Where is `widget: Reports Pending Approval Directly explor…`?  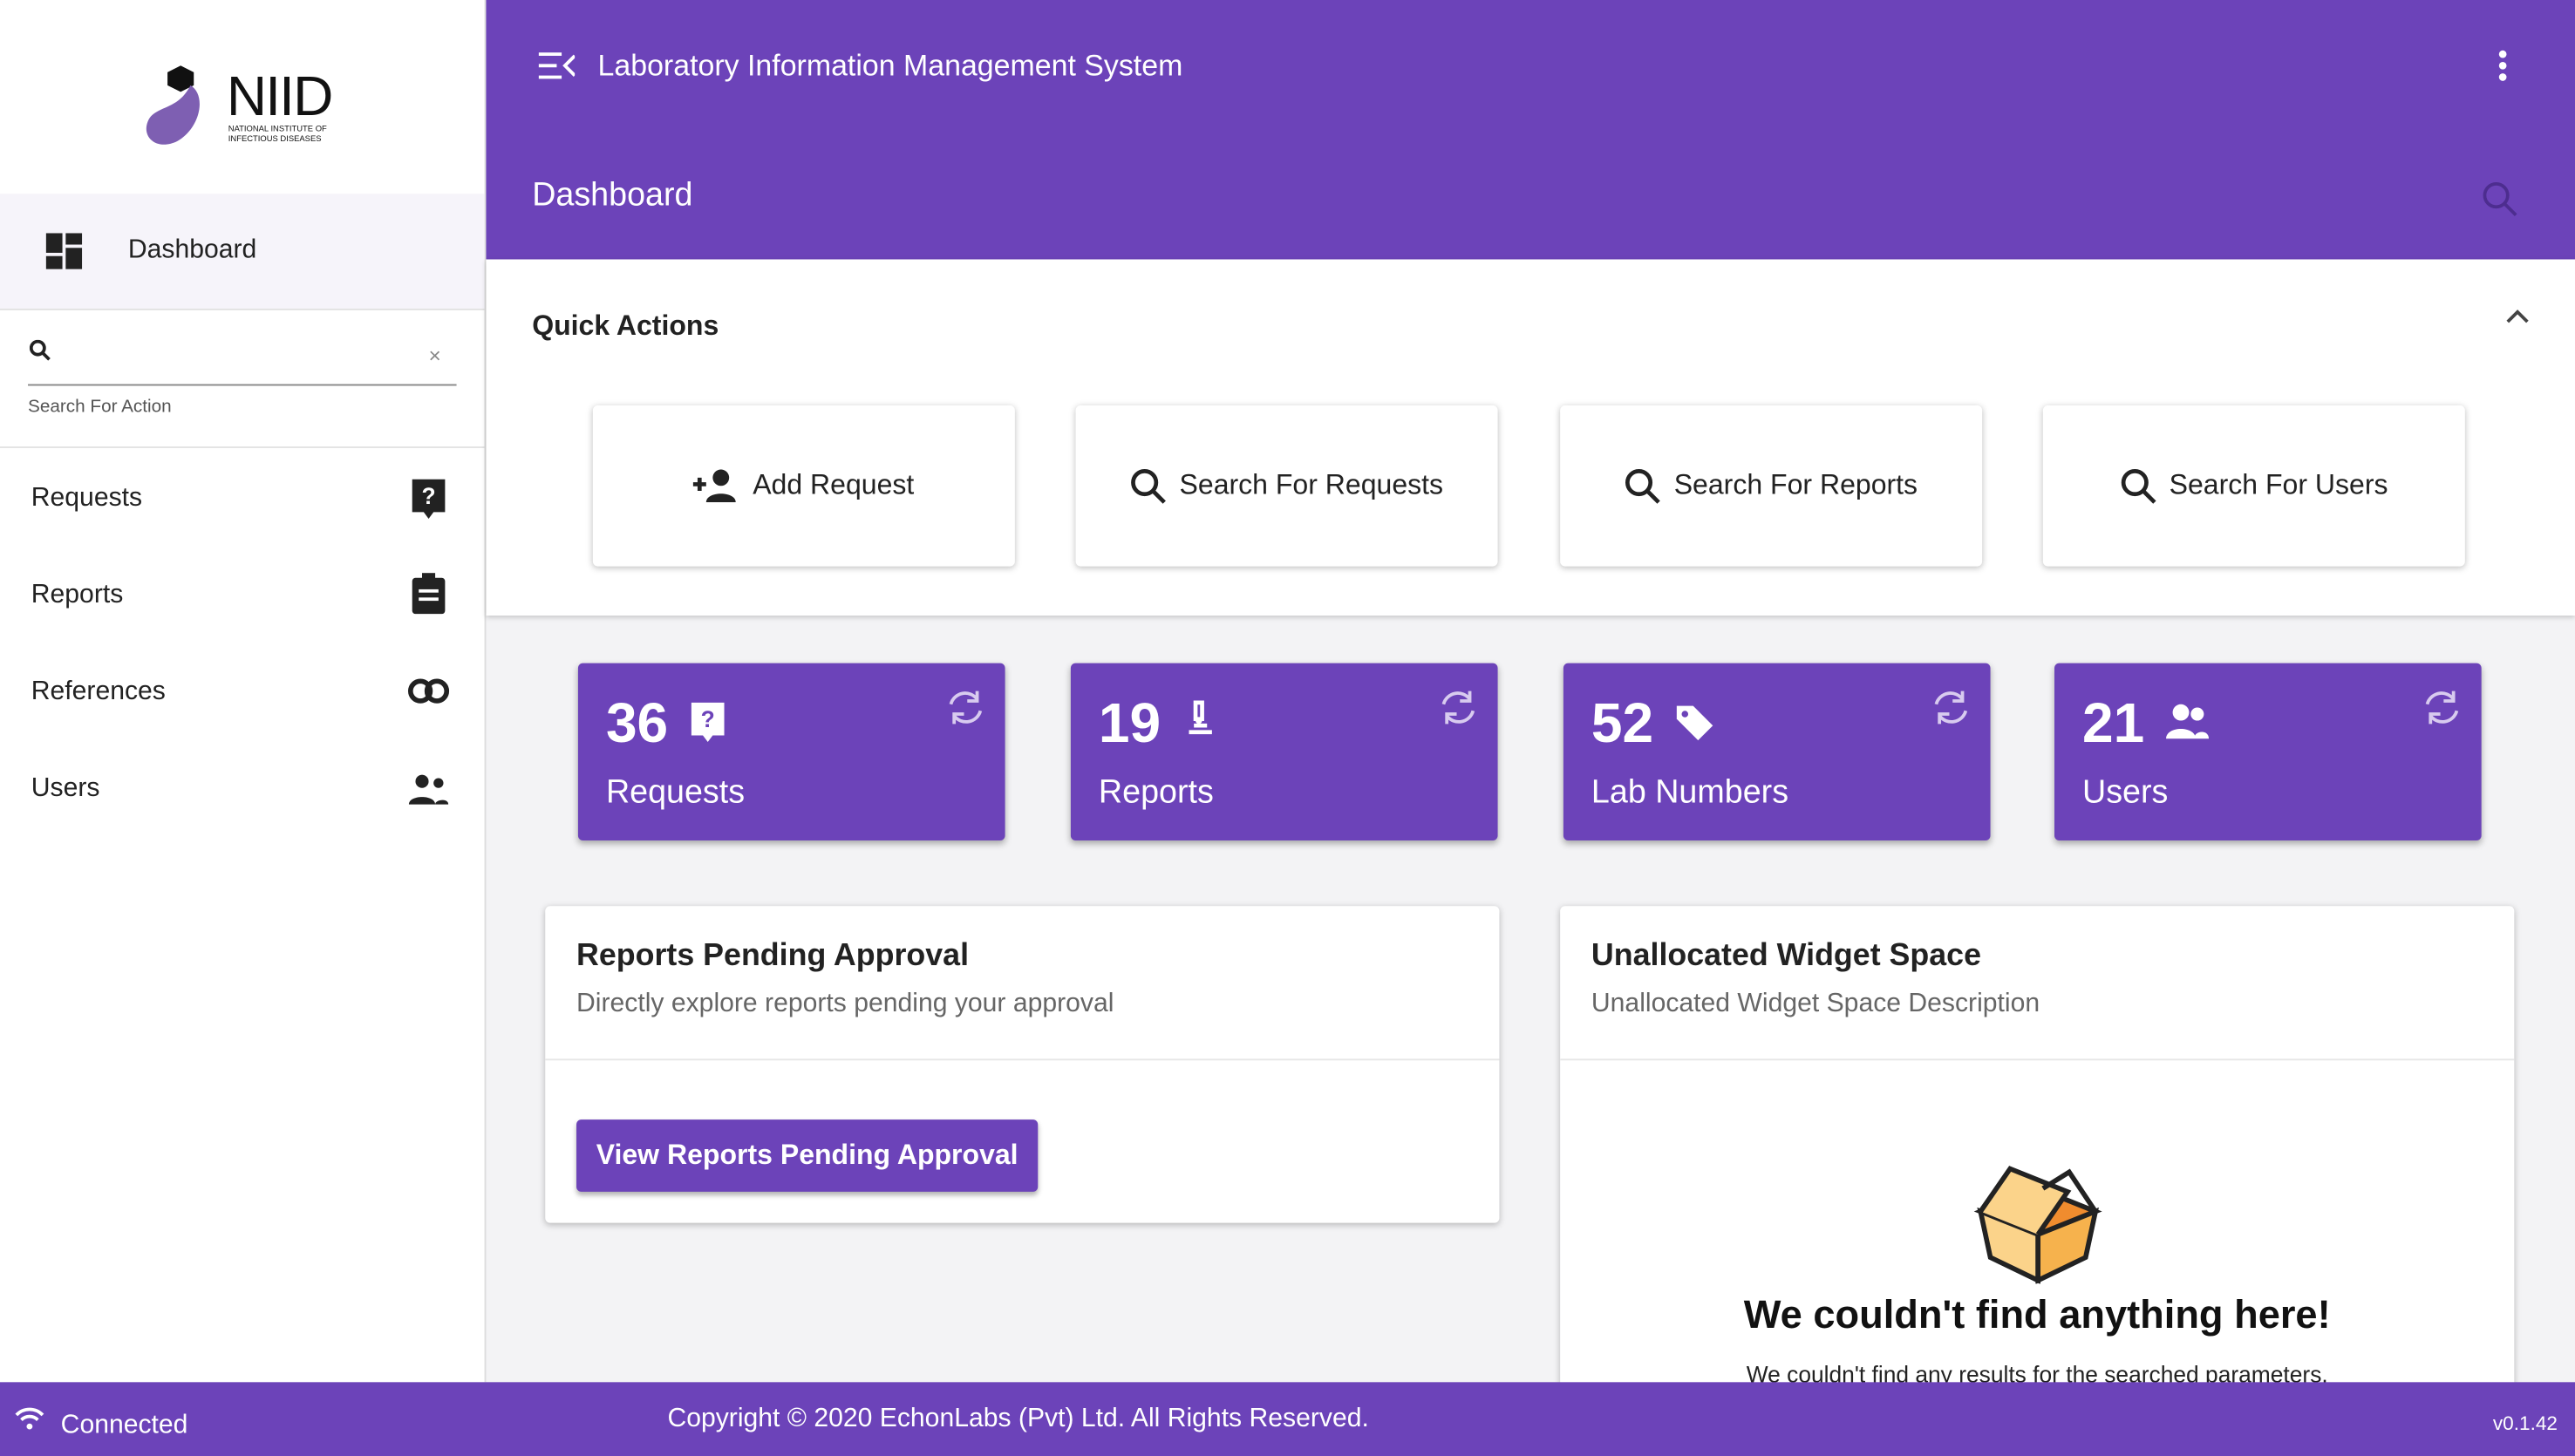
widget: Reports Pending Approval Directly explor… is located at coordinates (1022, 1064).